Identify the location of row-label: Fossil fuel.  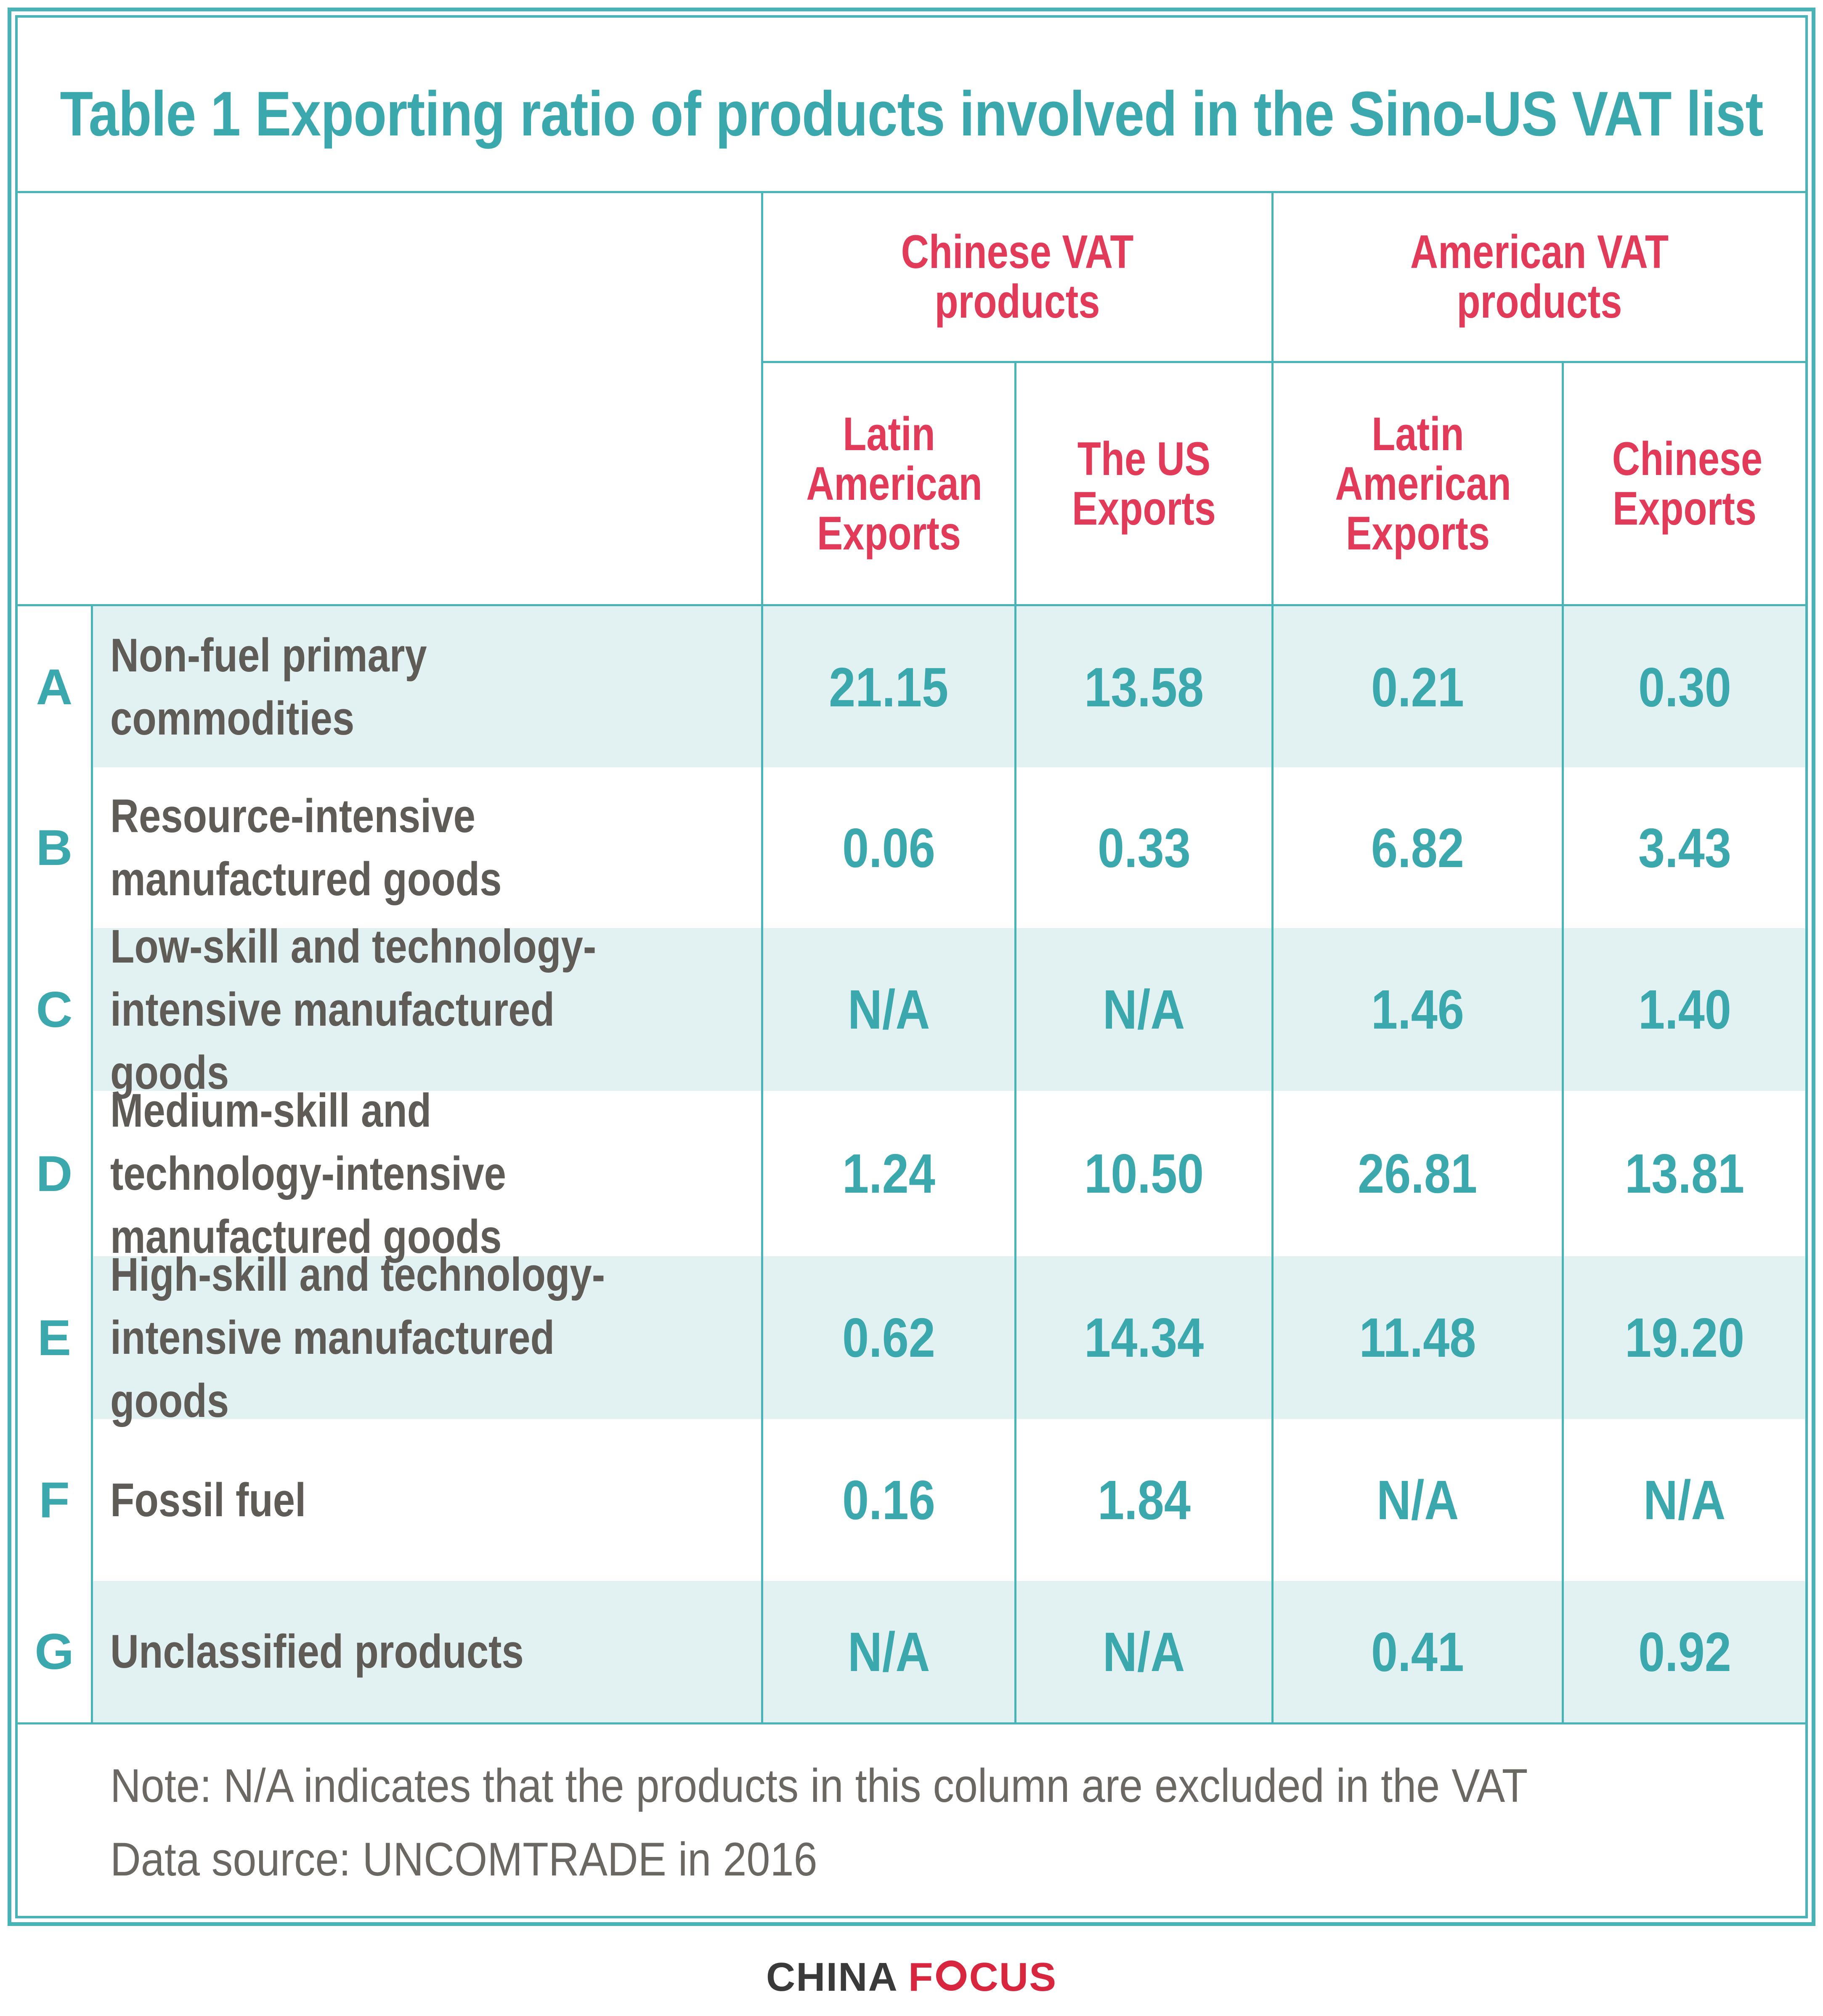
(208, 1499).